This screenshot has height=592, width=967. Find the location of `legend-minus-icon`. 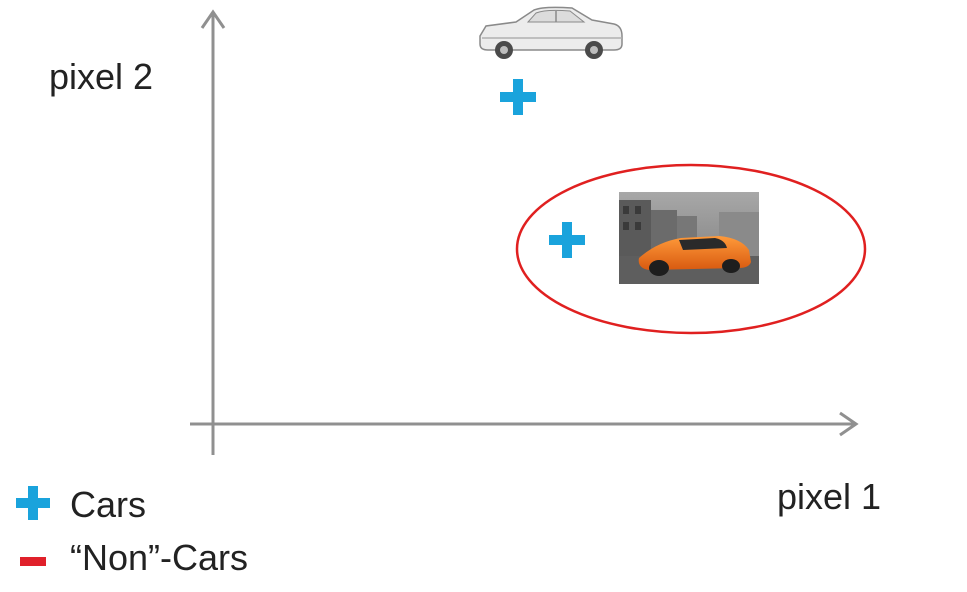

legend-minus-icon is located at coordinates (33, 561).